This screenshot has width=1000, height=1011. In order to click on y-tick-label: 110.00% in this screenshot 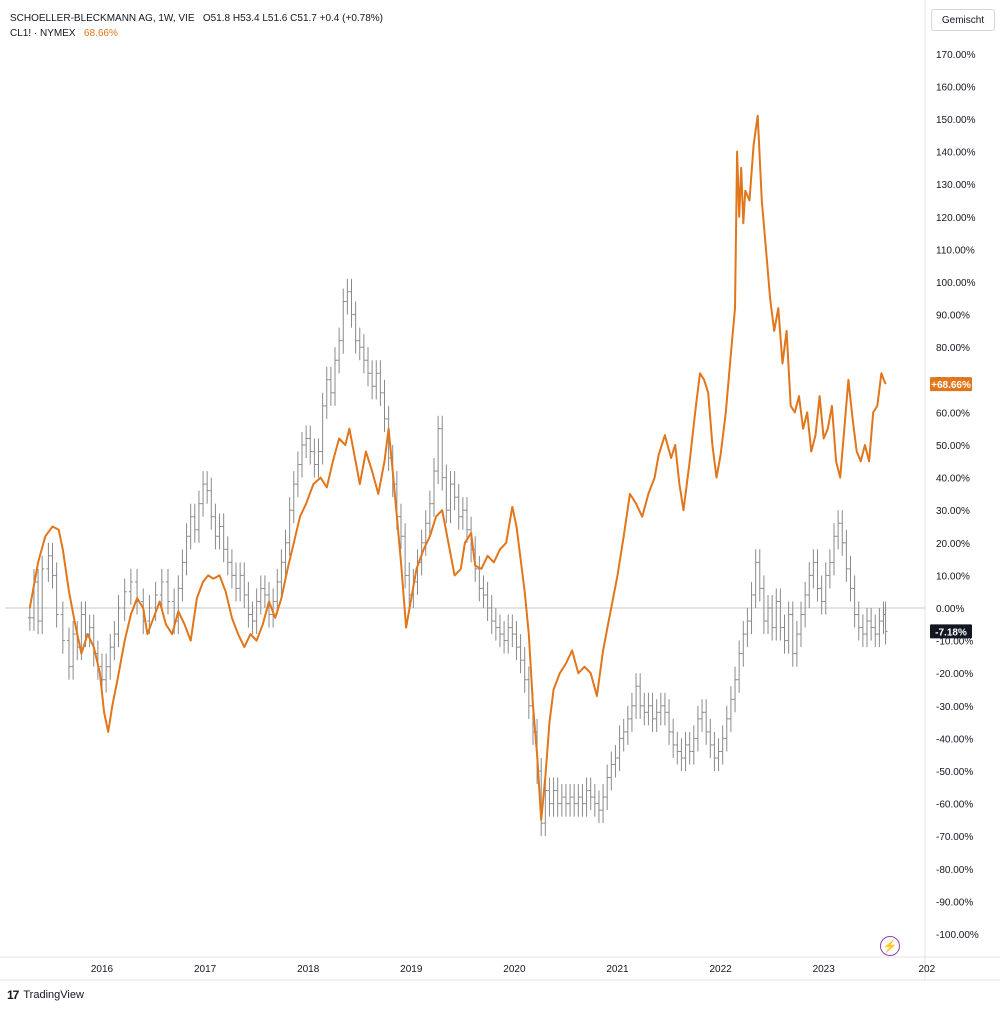, I will do `click(955, 250)`.